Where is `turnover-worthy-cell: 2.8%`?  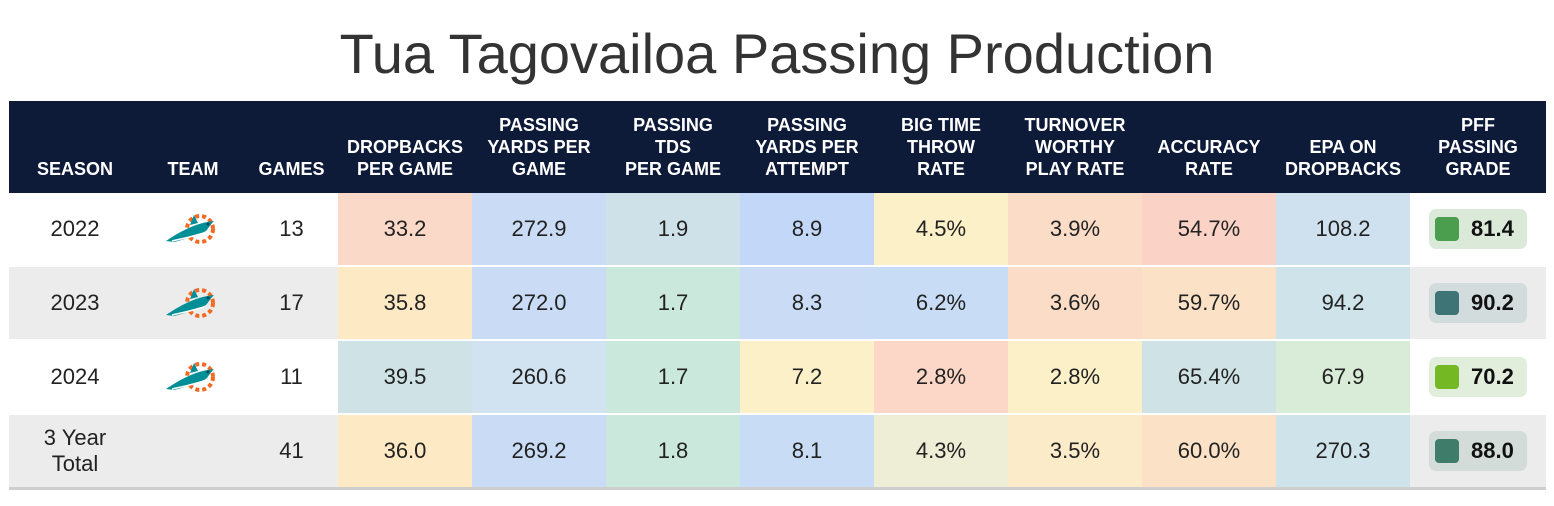 turnover-worthy-cell: 2.8% is located at coordinates (1075, 377).